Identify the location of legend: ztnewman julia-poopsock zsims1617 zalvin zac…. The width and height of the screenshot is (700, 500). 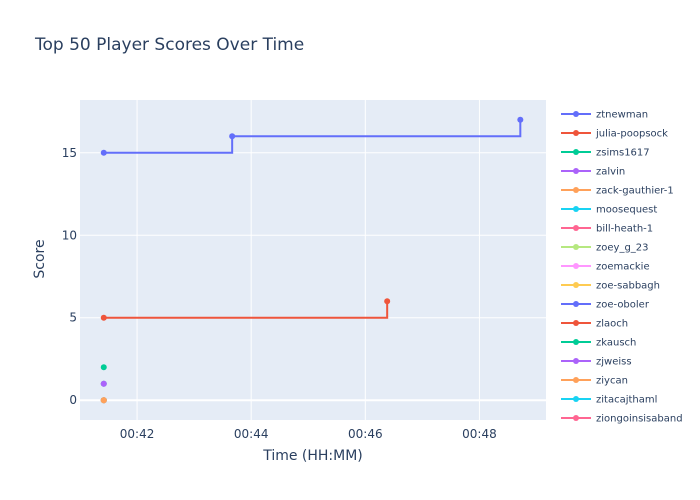
(622, 267).